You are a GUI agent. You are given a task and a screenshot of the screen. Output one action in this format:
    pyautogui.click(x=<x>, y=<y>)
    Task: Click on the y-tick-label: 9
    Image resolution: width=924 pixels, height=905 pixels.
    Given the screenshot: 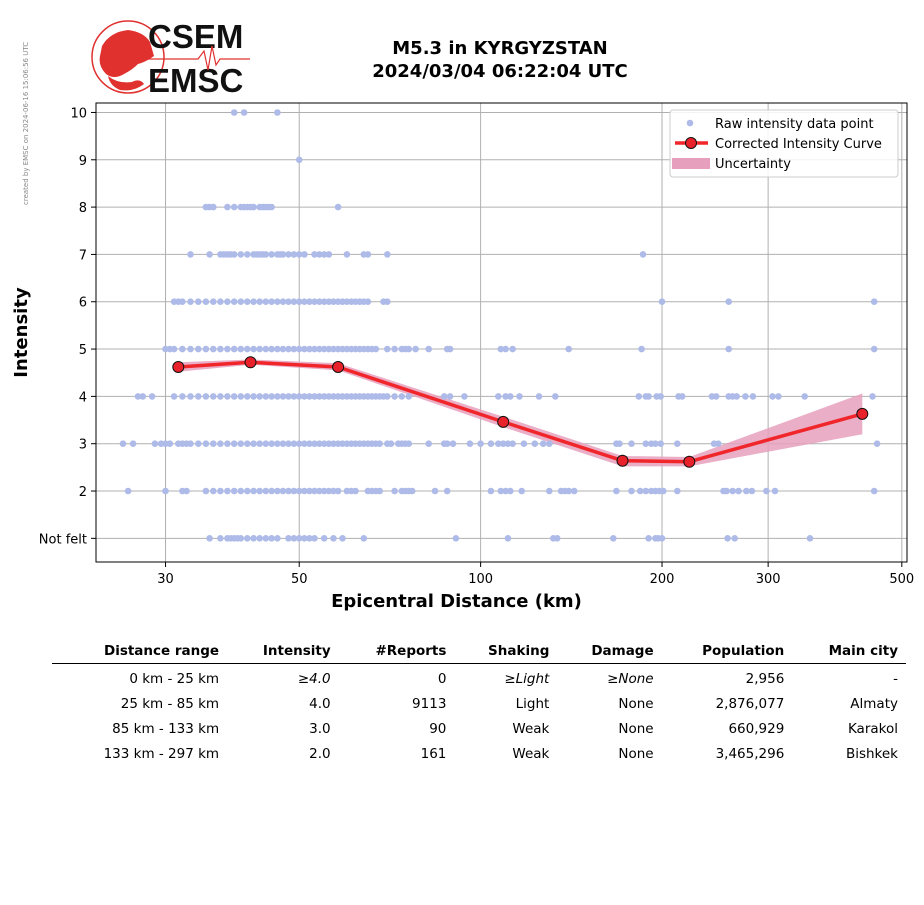 What is the action you would take?
    pyautogui.click(x=83, y=161)
    